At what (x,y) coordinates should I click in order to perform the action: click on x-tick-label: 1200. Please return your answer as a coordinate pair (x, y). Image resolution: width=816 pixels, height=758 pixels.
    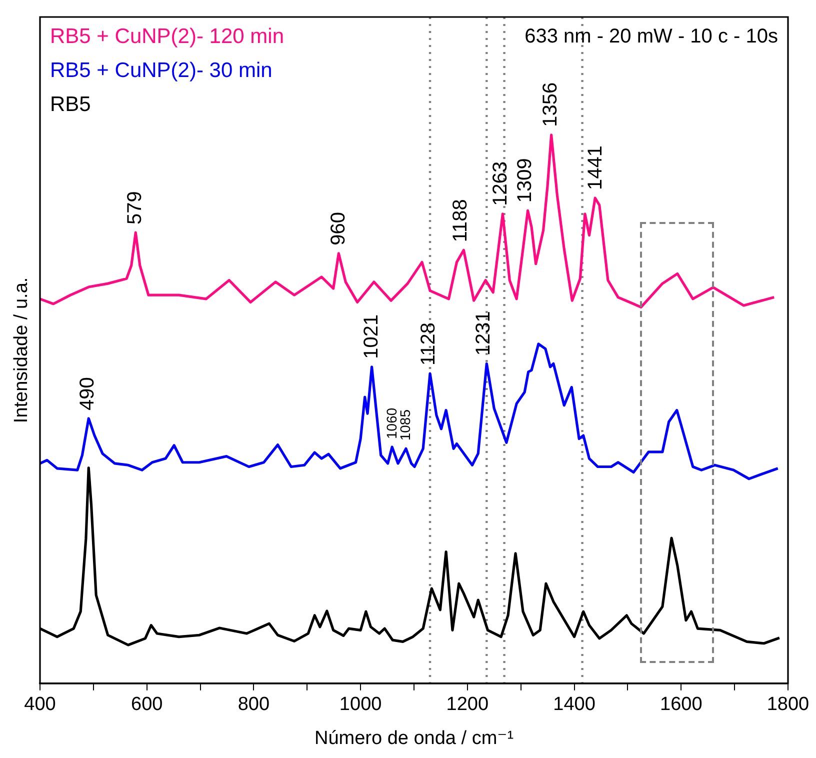
    Looking at the image, I should click on (467, 705).